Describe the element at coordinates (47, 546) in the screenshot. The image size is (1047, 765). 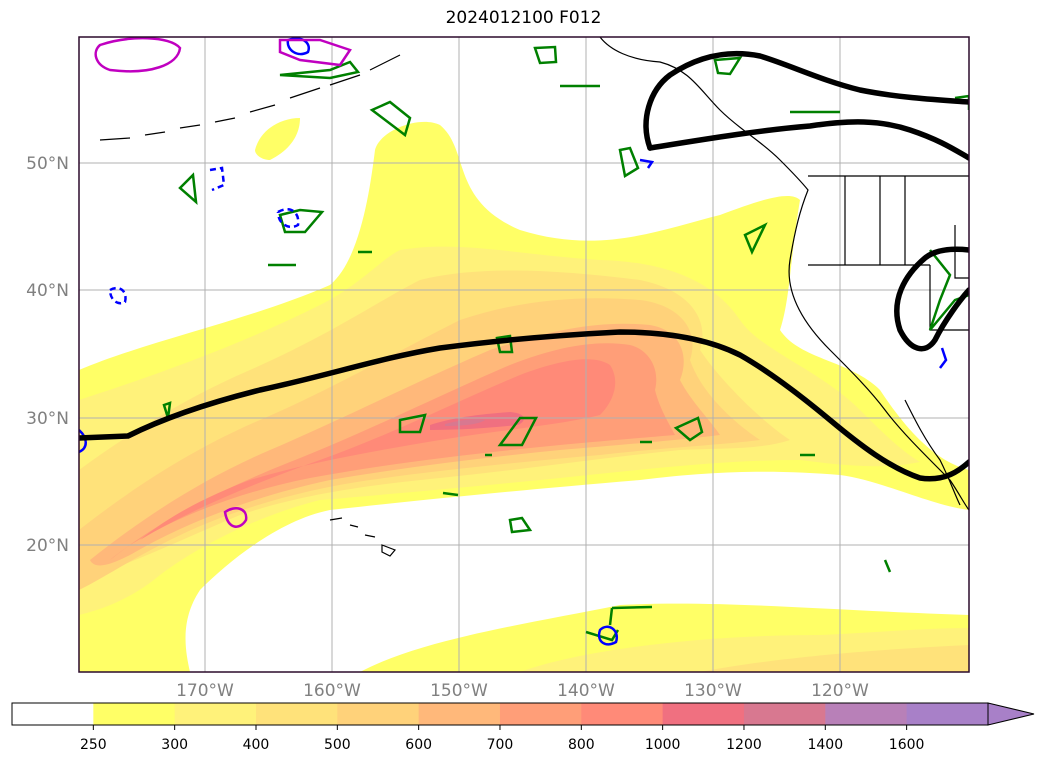
I see `lat-label-20: 20°N` at that location.